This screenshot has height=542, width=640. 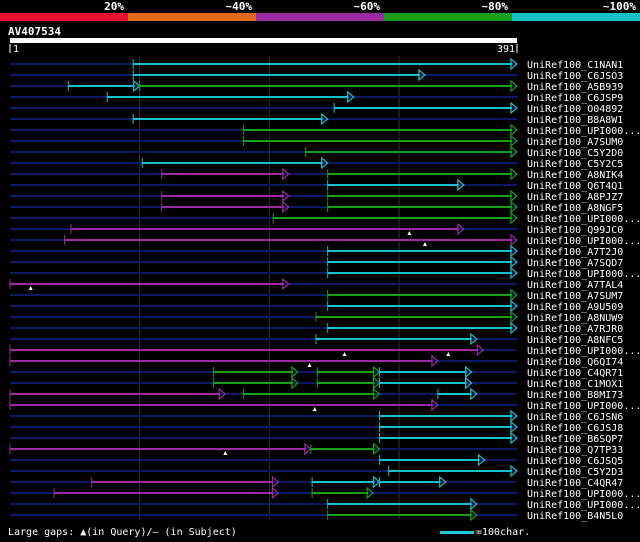 I want to click on hit-label: UniRef100_C4QR47, so click(x=575, y=483).